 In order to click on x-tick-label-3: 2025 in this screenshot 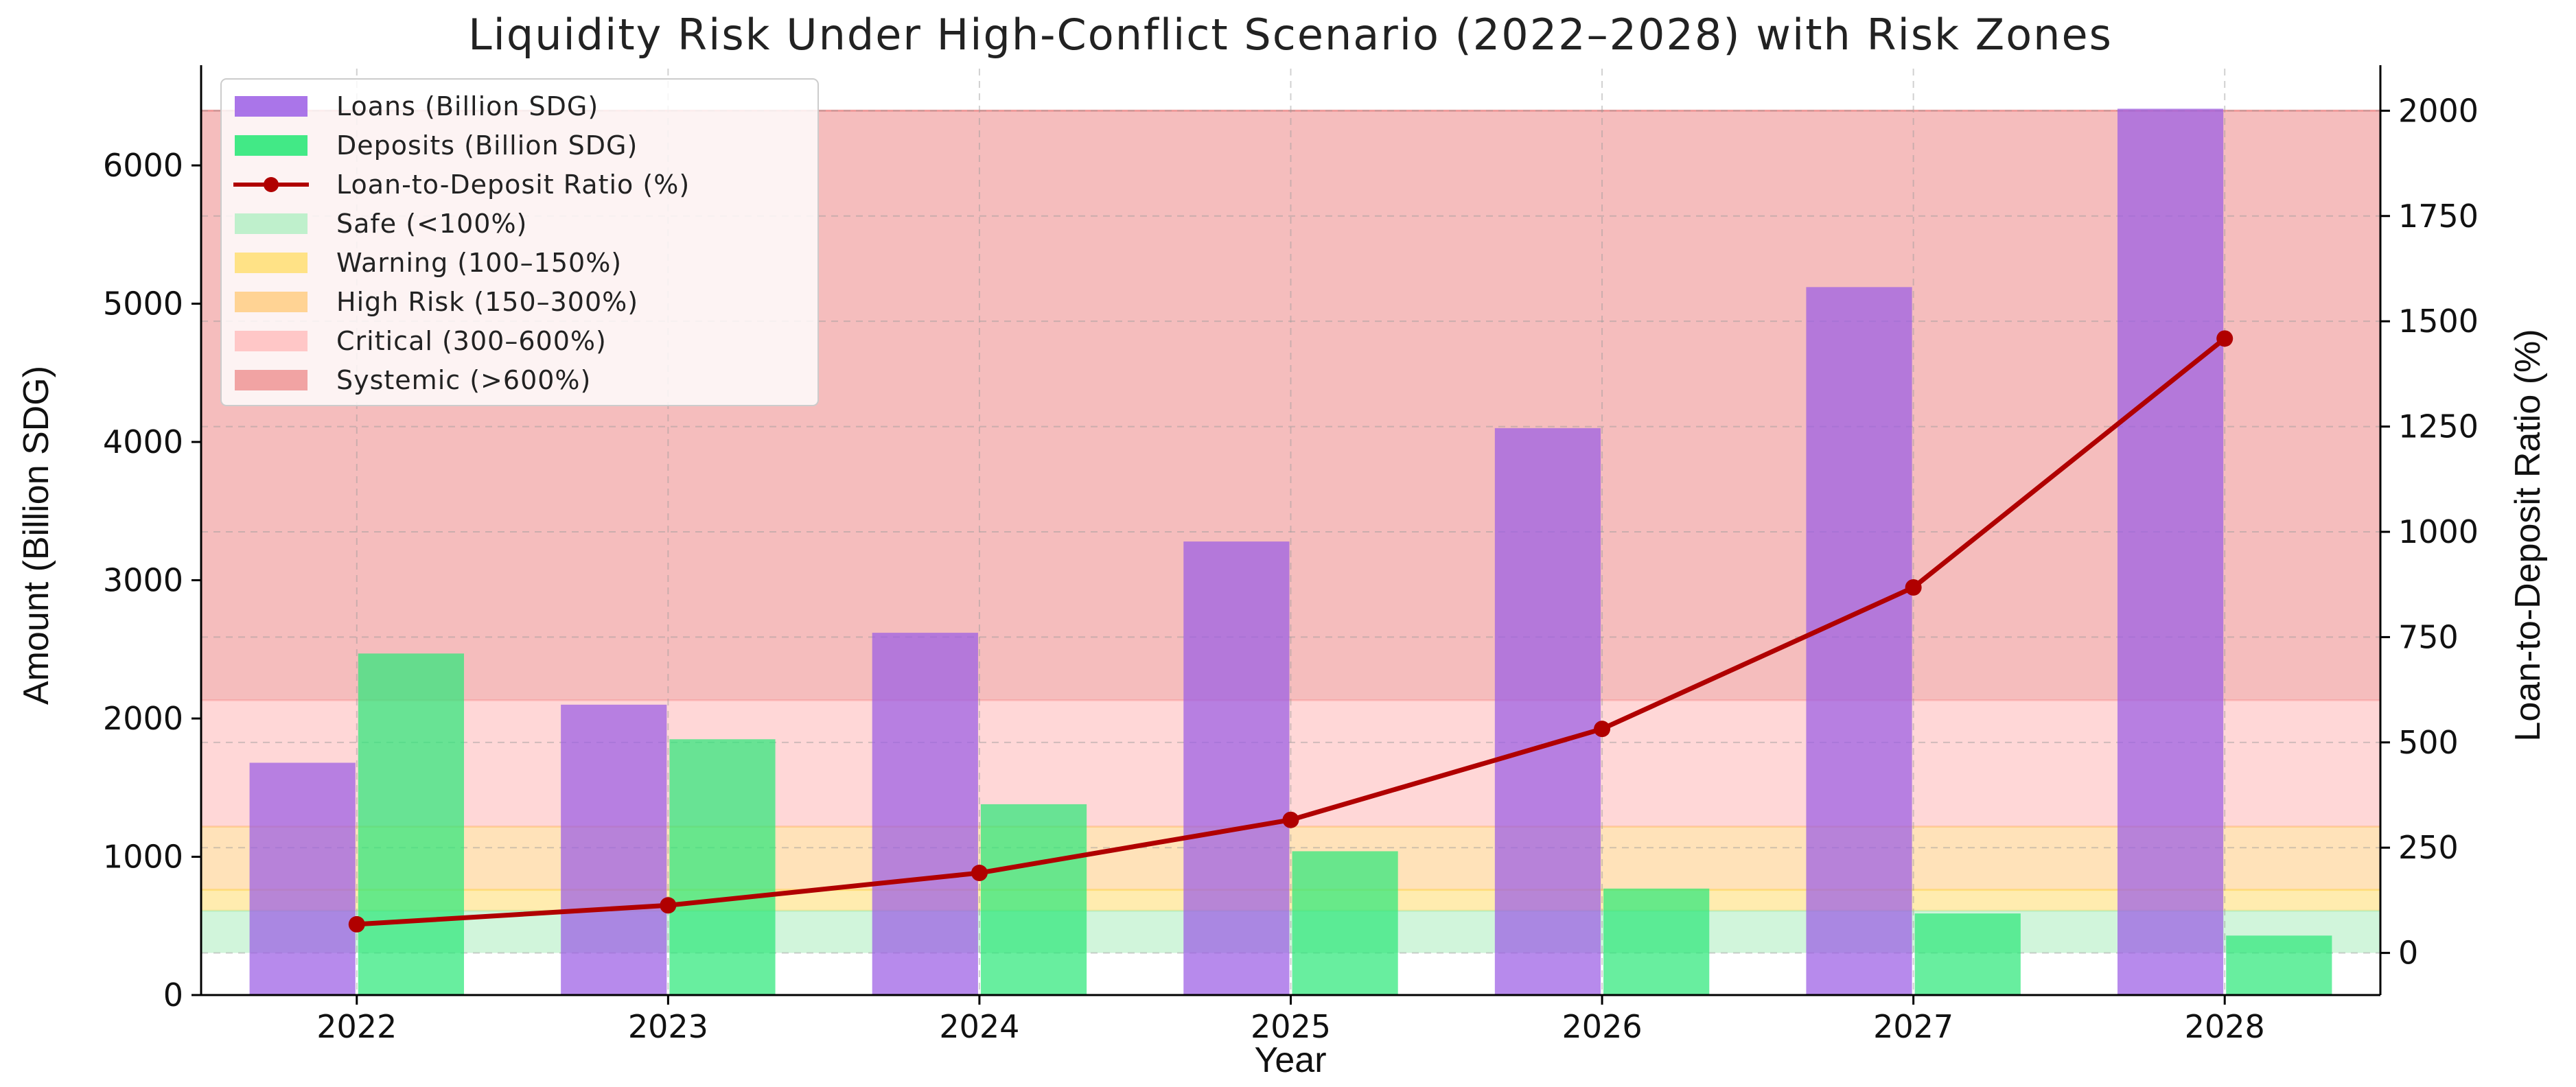, I will do `click(1291, 1026)`.